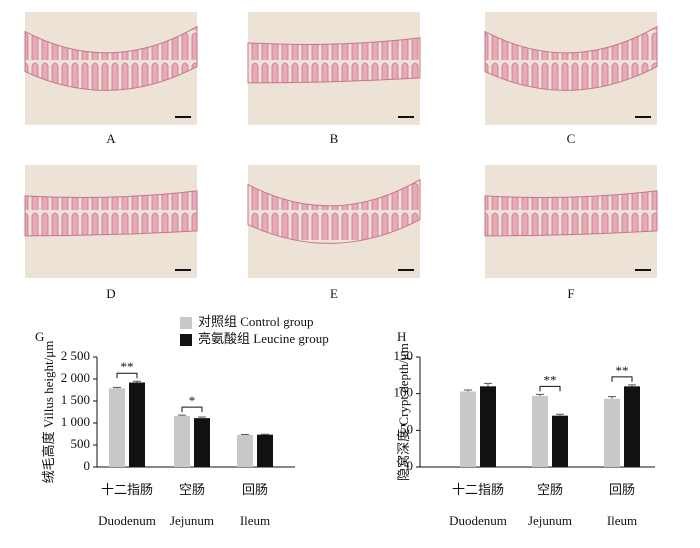 This screenshot has height=548, width=700. What do you see at coordinates (404, 392) in the screenshot?
I see `y-tick-label: 100` at bounding box center [404, 392].